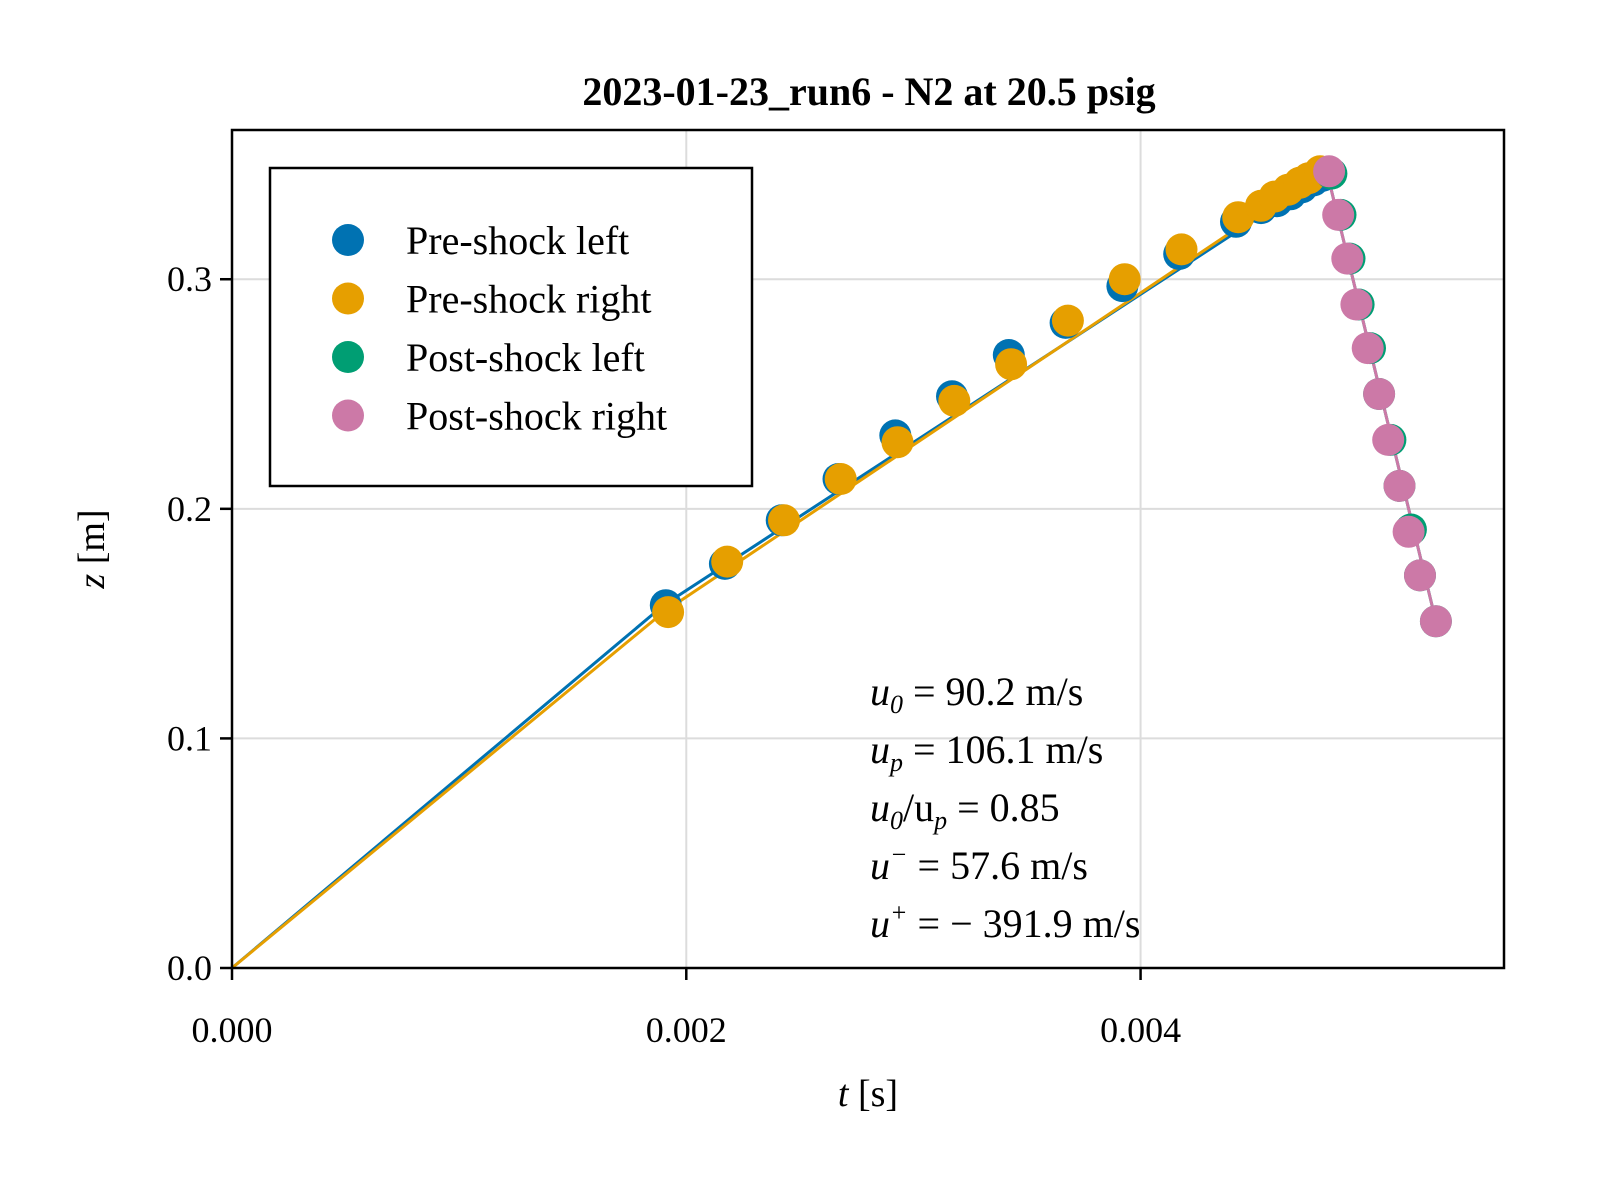  I want to click on legend-box, so click(511, 327).